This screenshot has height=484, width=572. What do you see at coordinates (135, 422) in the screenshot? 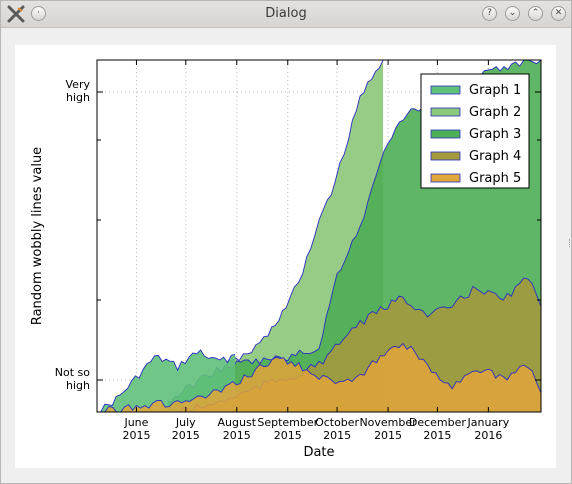
I see `x-tick-label: June` at bounding box center [135, 422].